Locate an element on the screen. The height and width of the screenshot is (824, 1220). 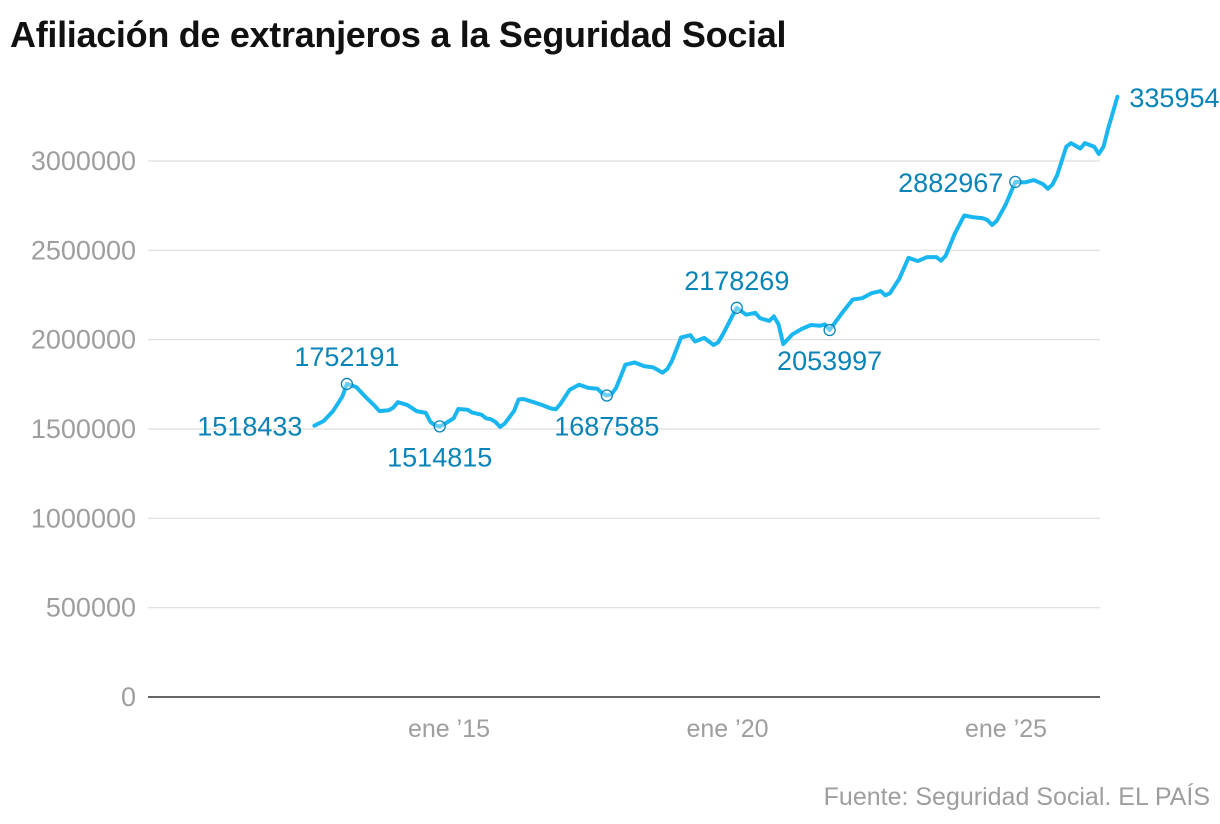
y-tick-label: 500000 is located at coordinates (91, 608).